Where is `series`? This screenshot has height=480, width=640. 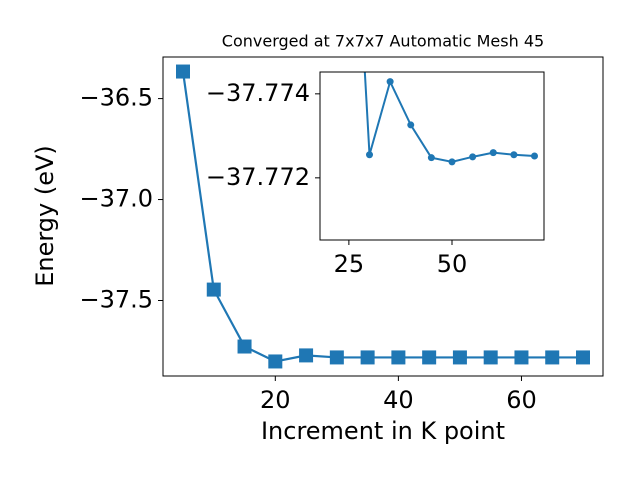
series is located at coordinates (451, 119).